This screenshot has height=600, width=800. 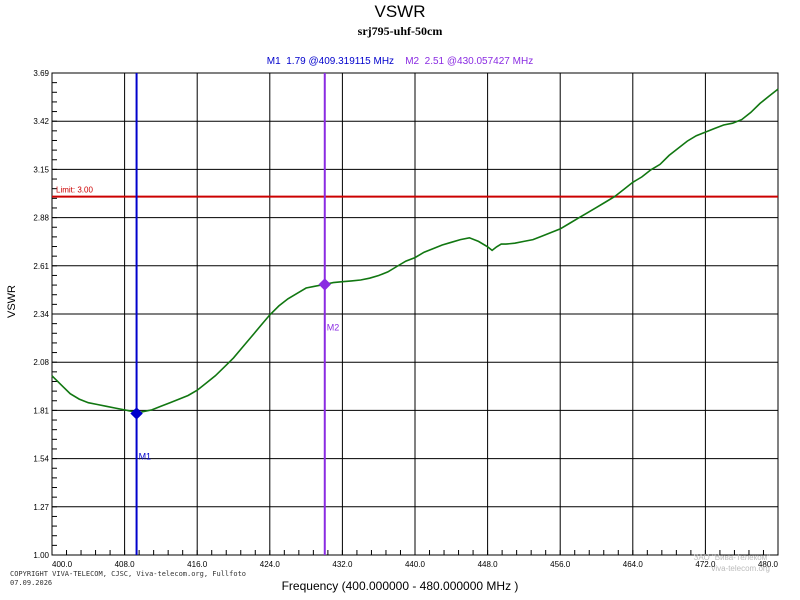 What do you see at coordinates (41, 169) in the screenshot?
I see `y-tick-label: 3.15` at bounding box center [41, 169].